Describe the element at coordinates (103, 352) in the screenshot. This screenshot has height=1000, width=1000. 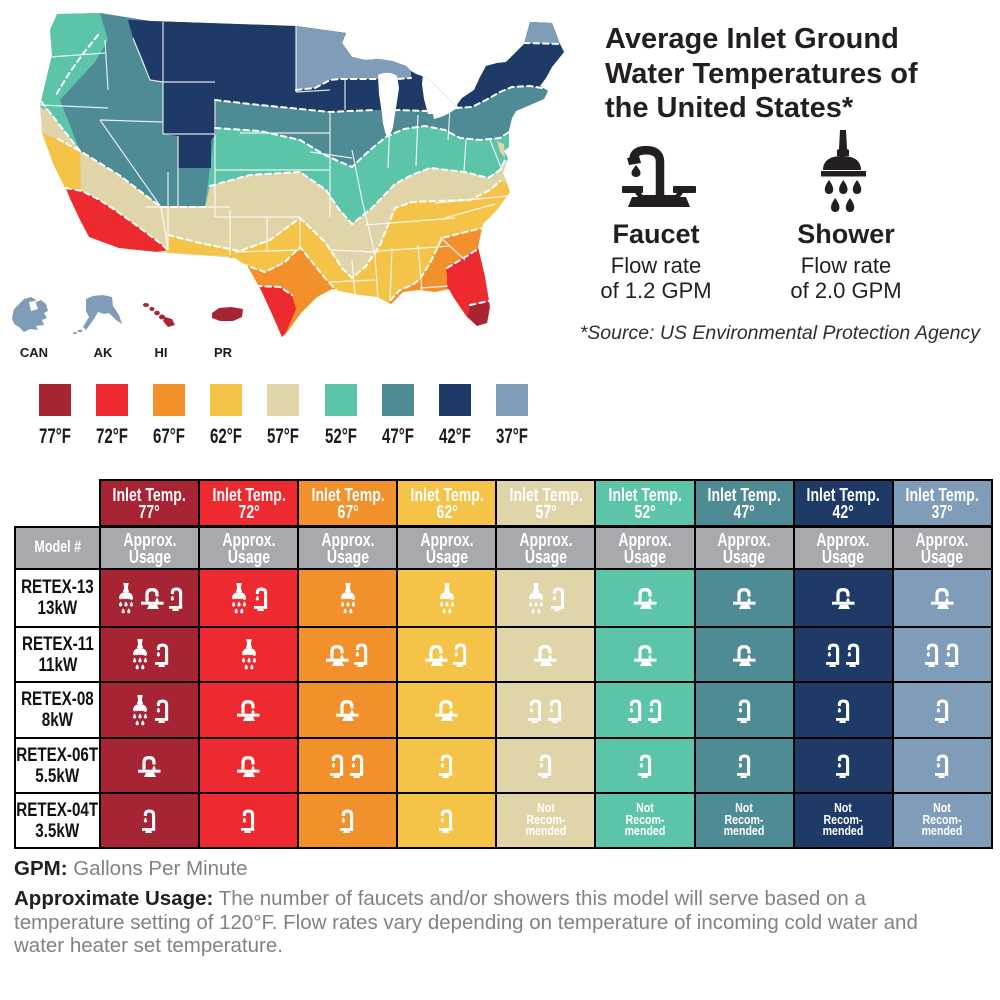
I see `svg-text: AK` at that location.